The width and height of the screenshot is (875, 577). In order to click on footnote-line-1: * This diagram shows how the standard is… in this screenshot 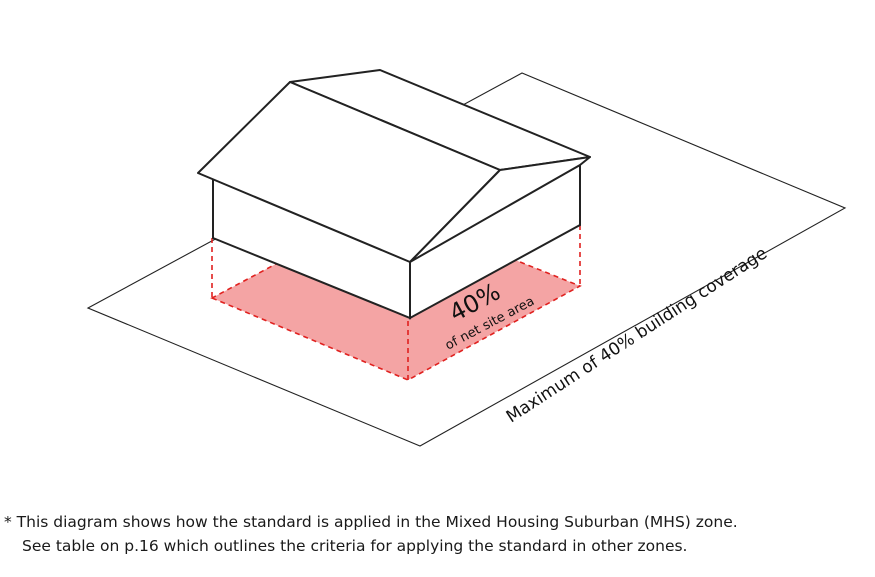, I will do `click(371, 522)`.